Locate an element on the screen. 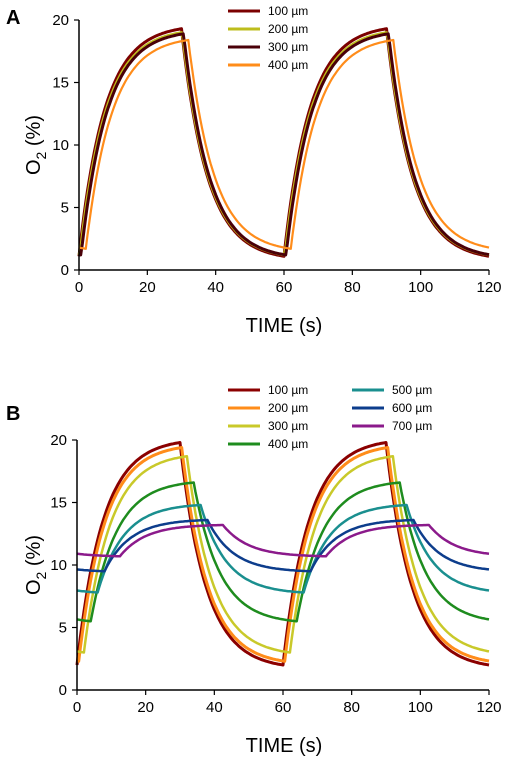  panel-a-x-tick-label: 20 is located at coordinates (147, 287).